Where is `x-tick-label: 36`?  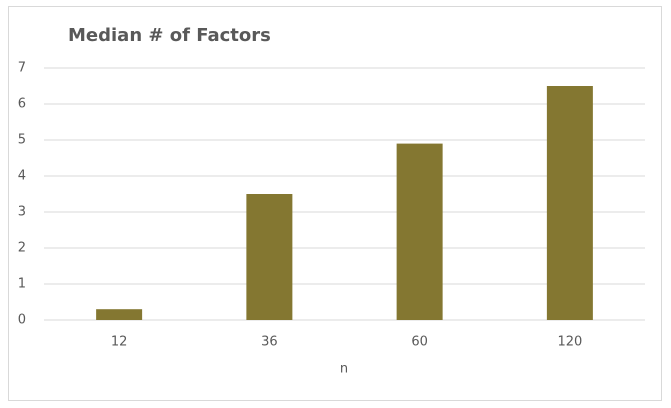 x-tick-label: 36 is located at coordinates (269, 342).